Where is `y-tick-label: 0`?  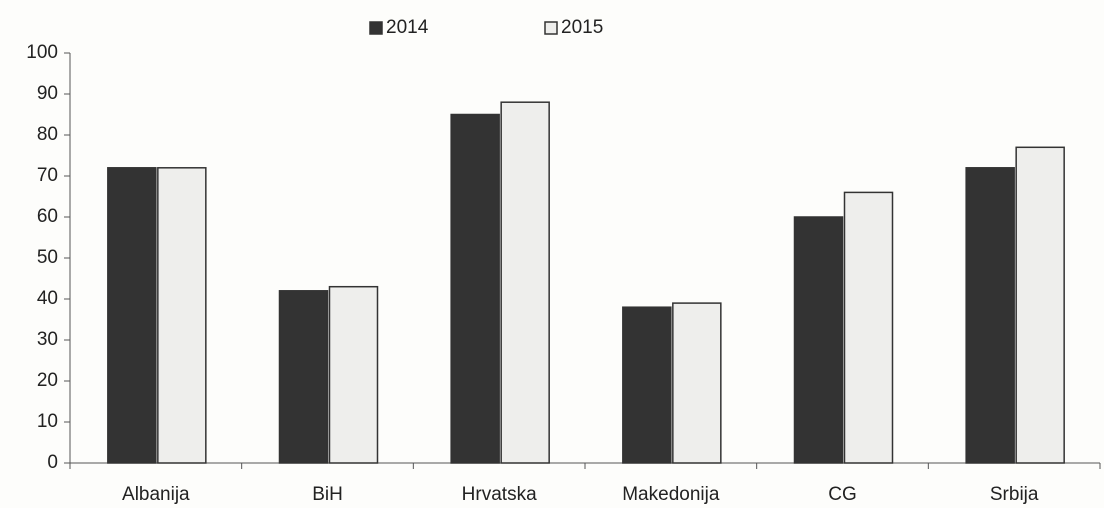
y-tick-label: 0 is located at coordinates (52, 462).